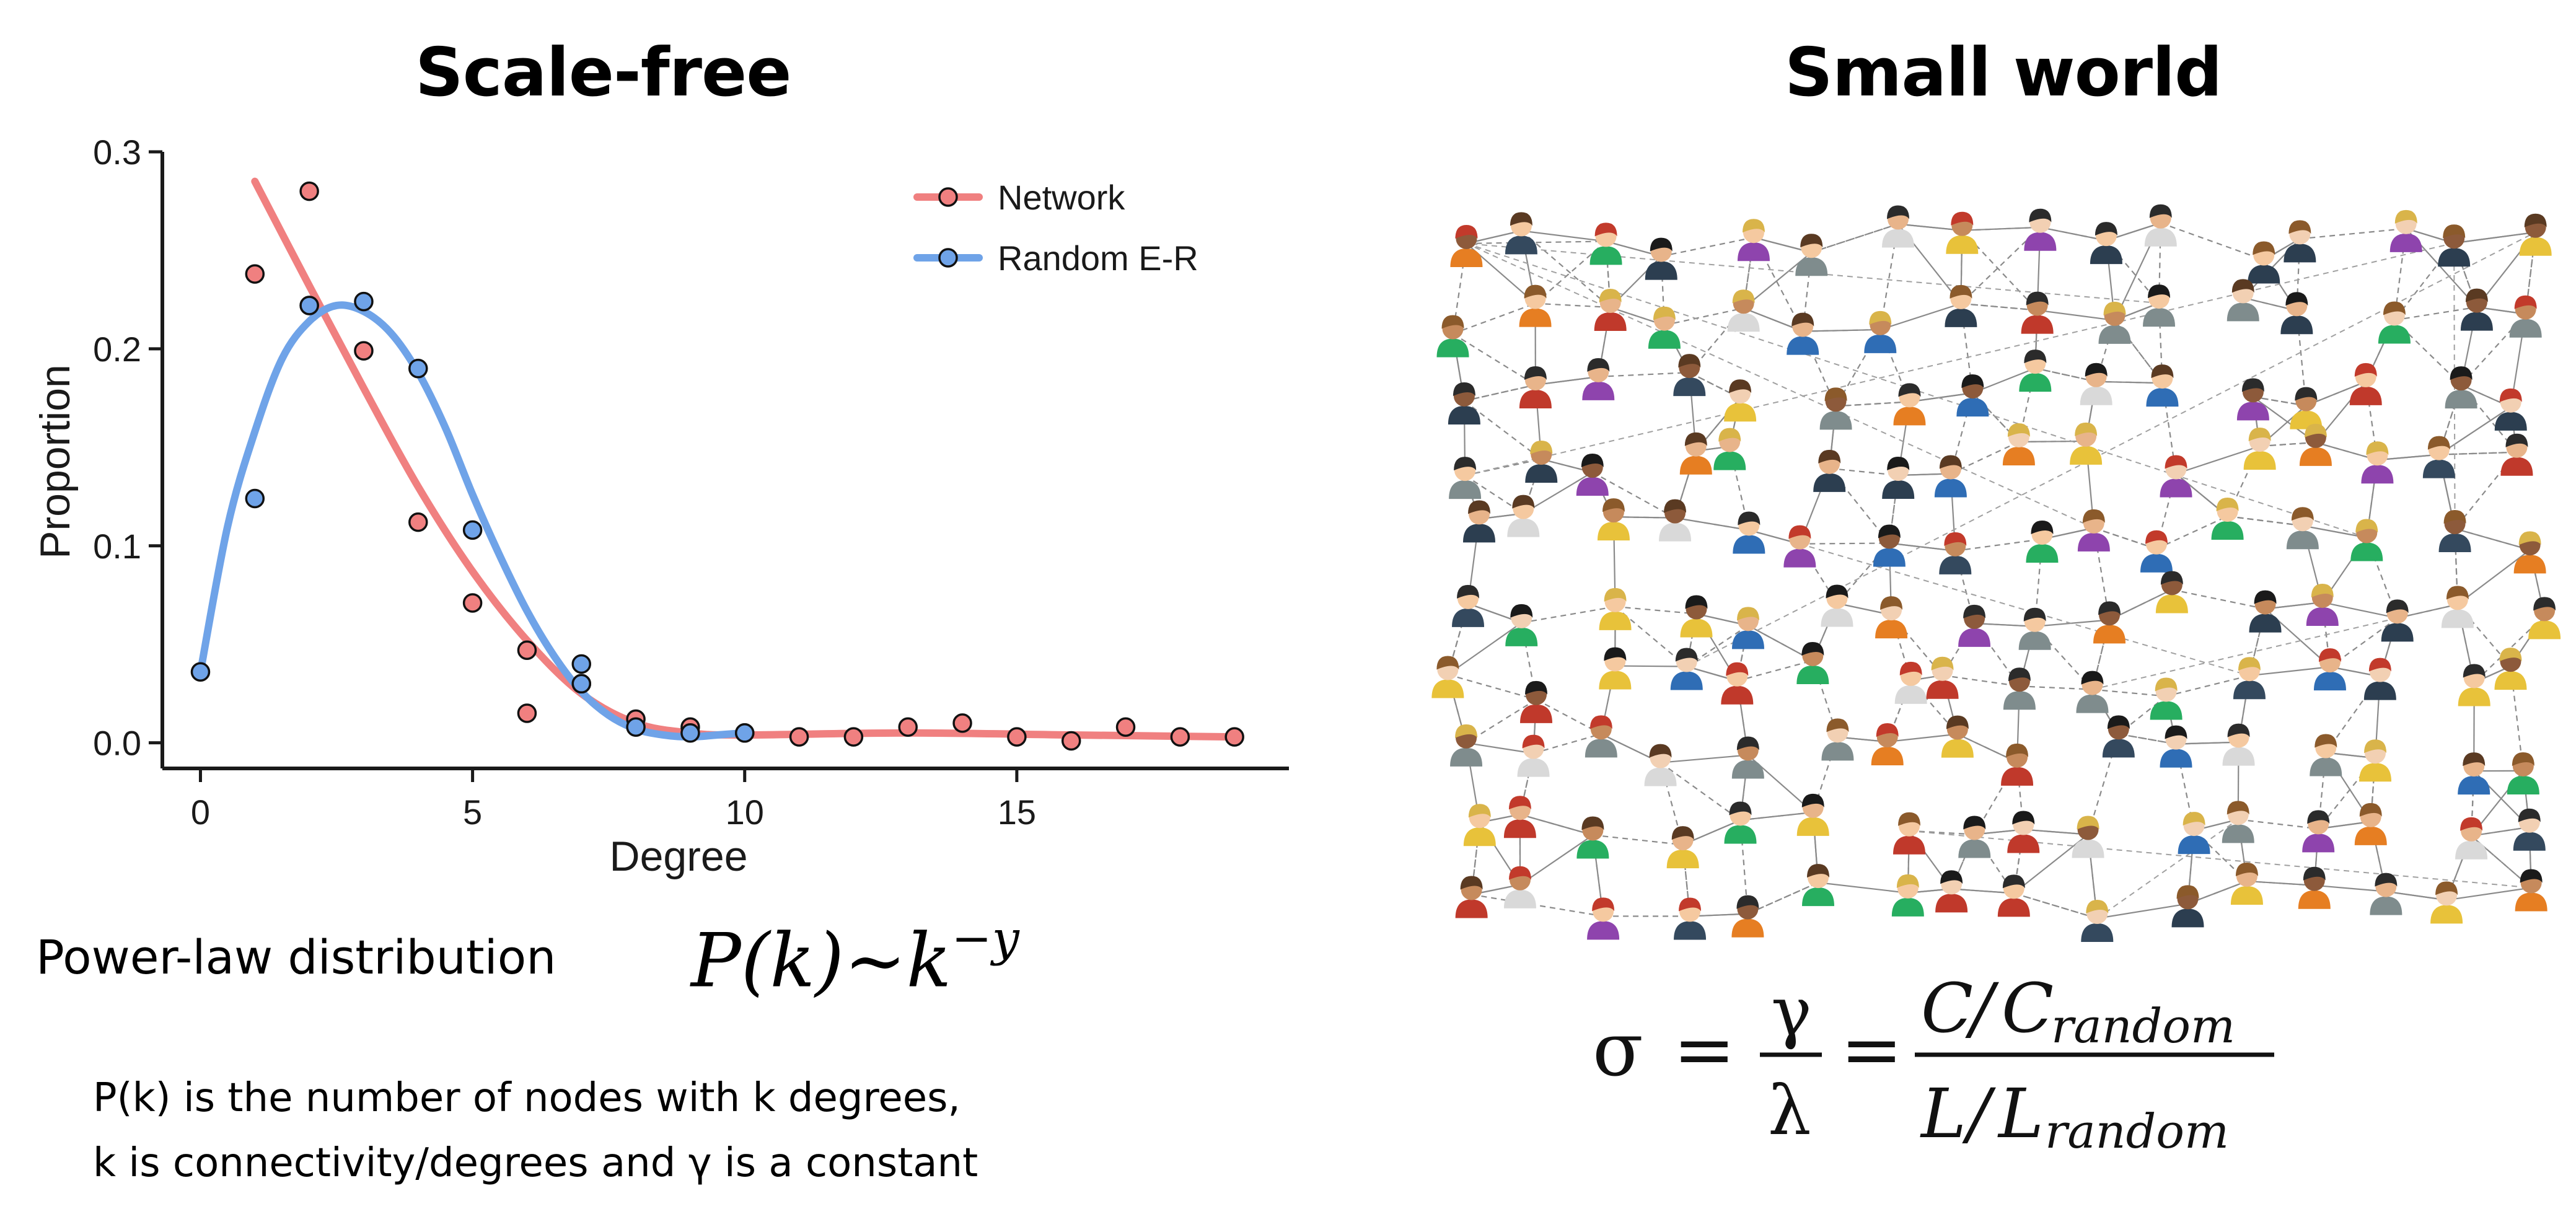 This screenshot has width=2576, height=1227. I want to click on slash-bottom: /, so click(1979, 1114).